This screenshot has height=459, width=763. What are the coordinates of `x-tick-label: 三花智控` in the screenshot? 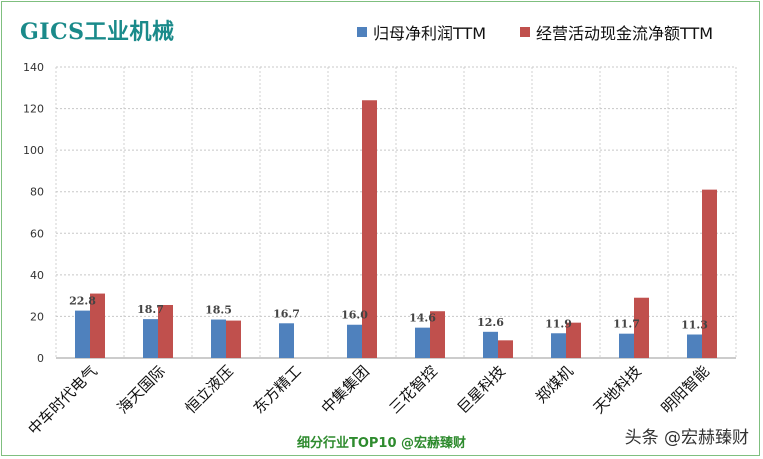 It's located at (413, 389).